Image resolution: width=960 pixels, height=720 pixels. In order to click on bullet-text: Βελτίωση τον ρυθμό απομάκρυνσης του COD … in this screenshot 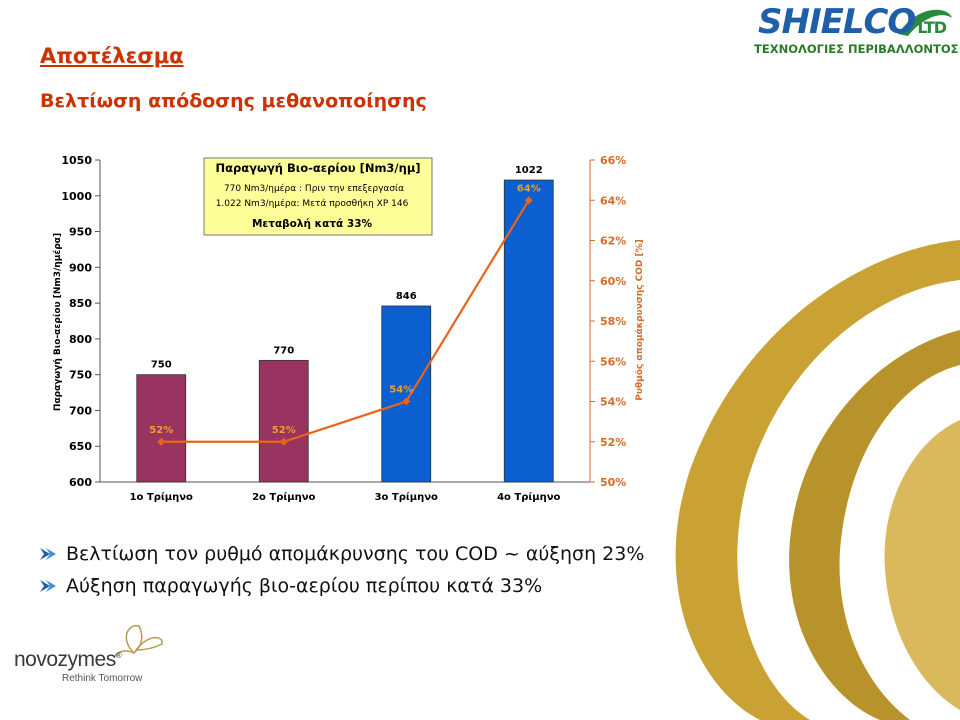, I will do `click(355, 554)`.